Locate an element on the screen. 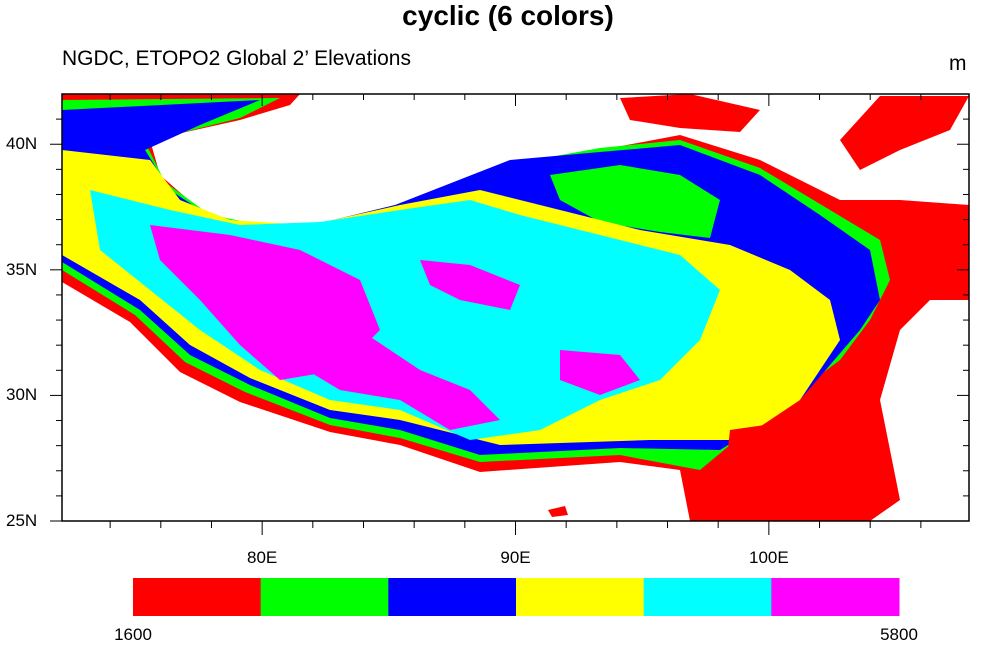  colorbar is located at coordinates (516, 597).